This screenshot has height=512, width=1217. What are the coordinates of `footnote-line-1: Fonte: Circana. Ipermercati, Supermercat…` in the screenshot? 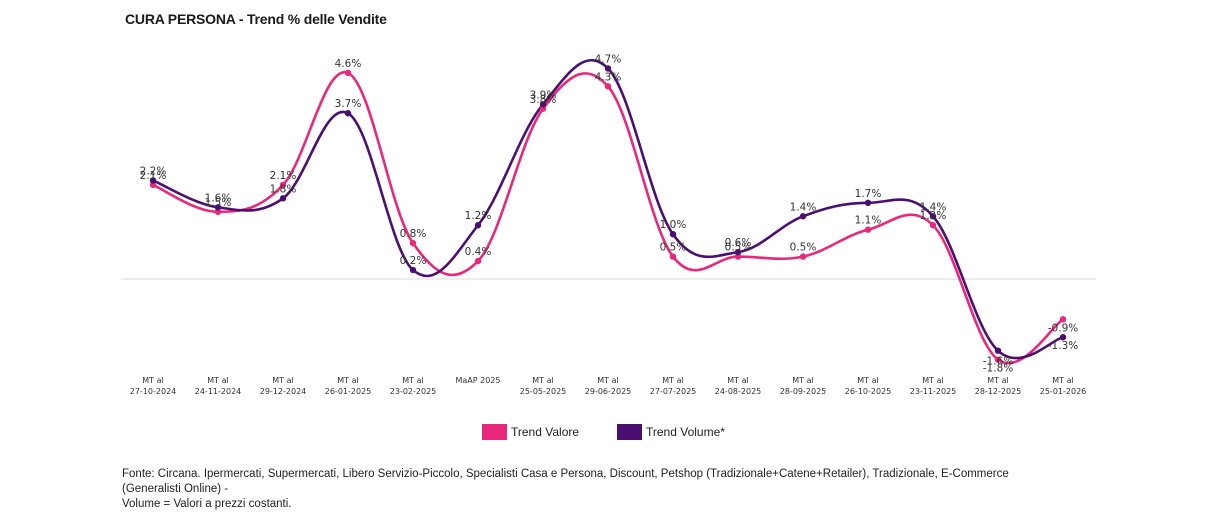 It's located at (565, 481).